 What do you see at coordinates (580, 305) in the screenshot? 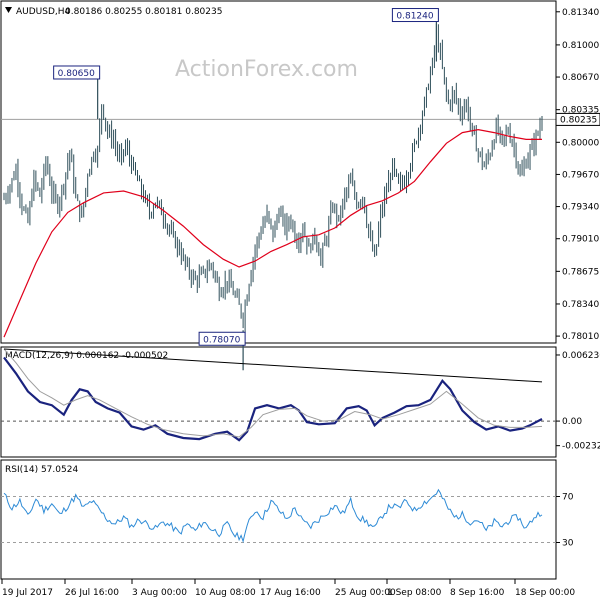
I see `price-tick-label: 0.78340` at bounding box center [580, 305].